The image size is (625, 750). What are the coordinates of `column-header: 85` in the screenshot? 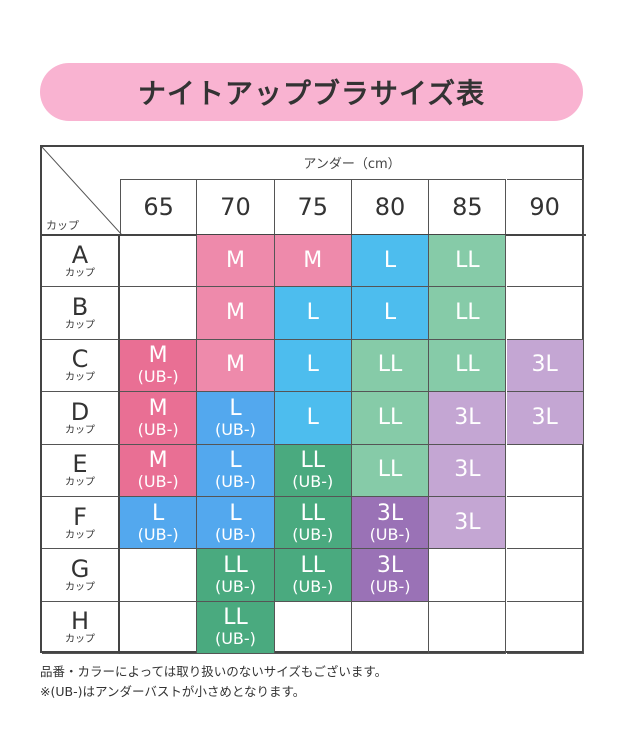 It's located at (468, 207).